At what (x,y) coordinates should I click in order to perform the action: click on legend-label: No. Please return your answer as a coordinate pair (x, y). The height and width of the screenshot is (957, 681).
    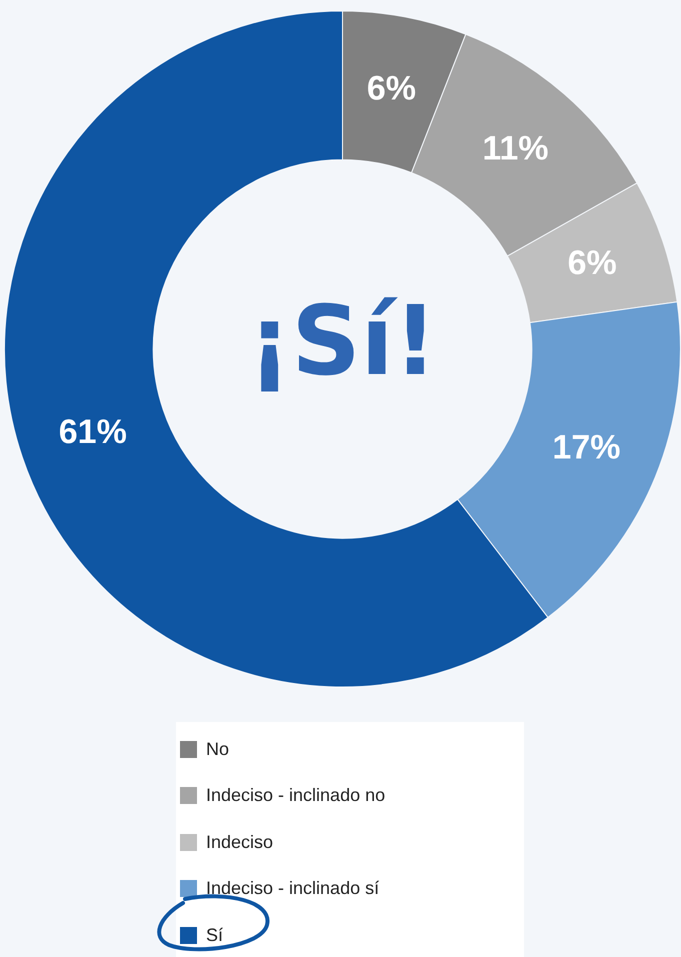
    Looking at the image, I should click on (218, 749).